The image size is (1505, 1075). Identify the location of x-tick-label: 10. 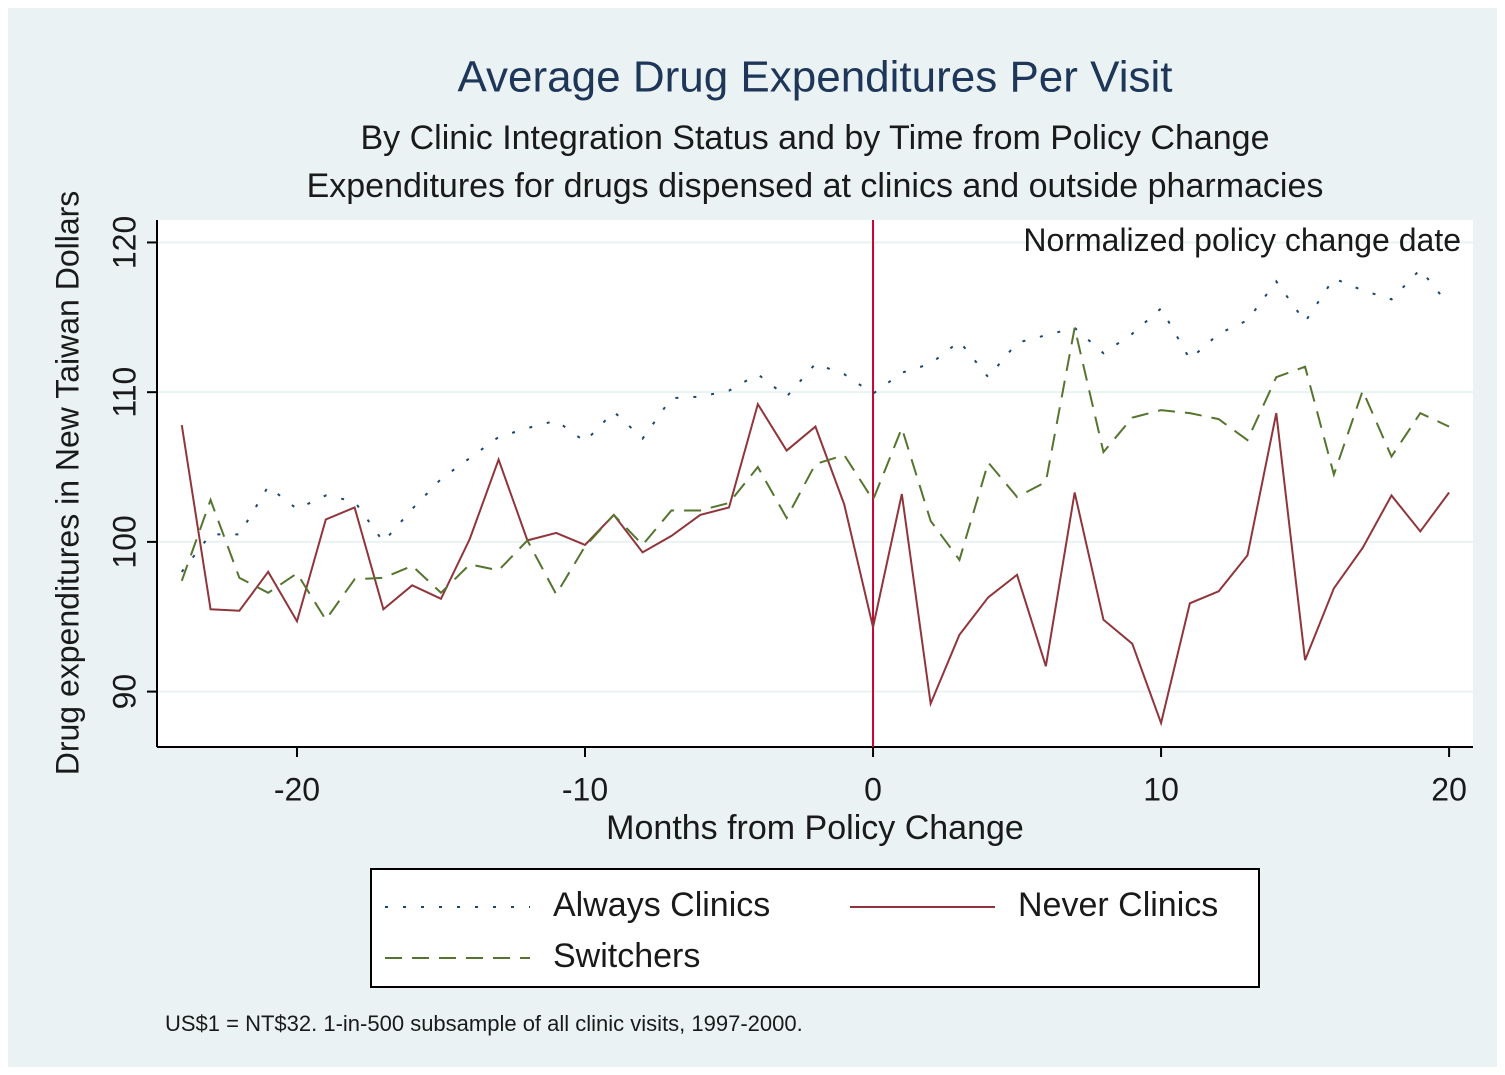
(1161, 789).